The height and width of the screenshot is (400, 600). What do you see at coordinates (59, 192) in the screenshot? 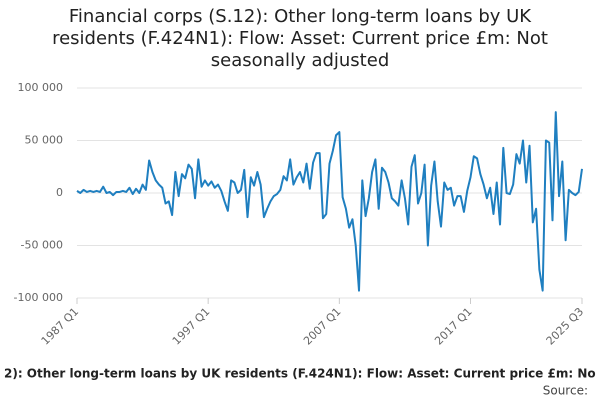
I see `y-tick-label: 0` at bounding box center [59, 192].